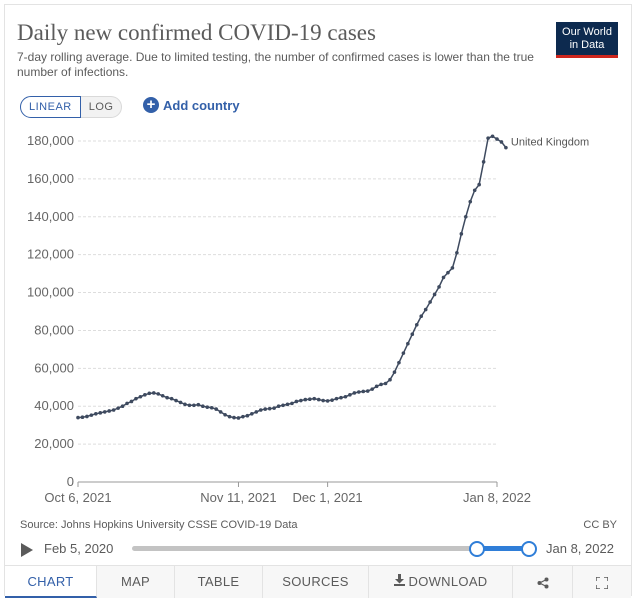  What do you see at coordinates (543, 582) in the screenshot?
I see `tab-share` at bounding box center [543, 582].